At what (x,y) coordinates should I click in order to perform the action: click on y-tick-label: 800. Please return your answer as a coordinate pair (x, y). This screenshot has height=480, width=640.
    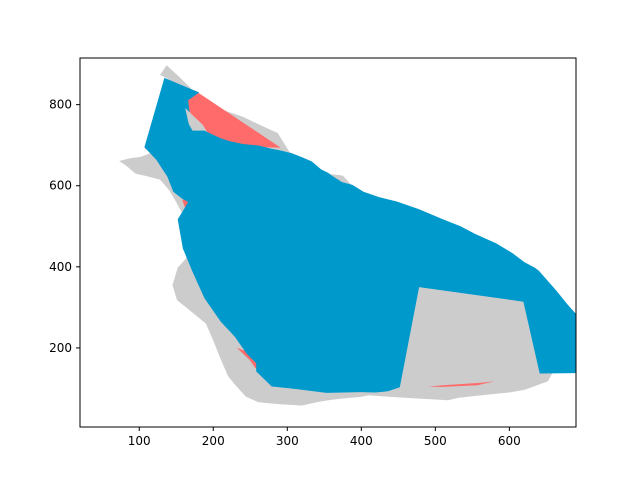
    Looking at the image, I should click on (60, 105).